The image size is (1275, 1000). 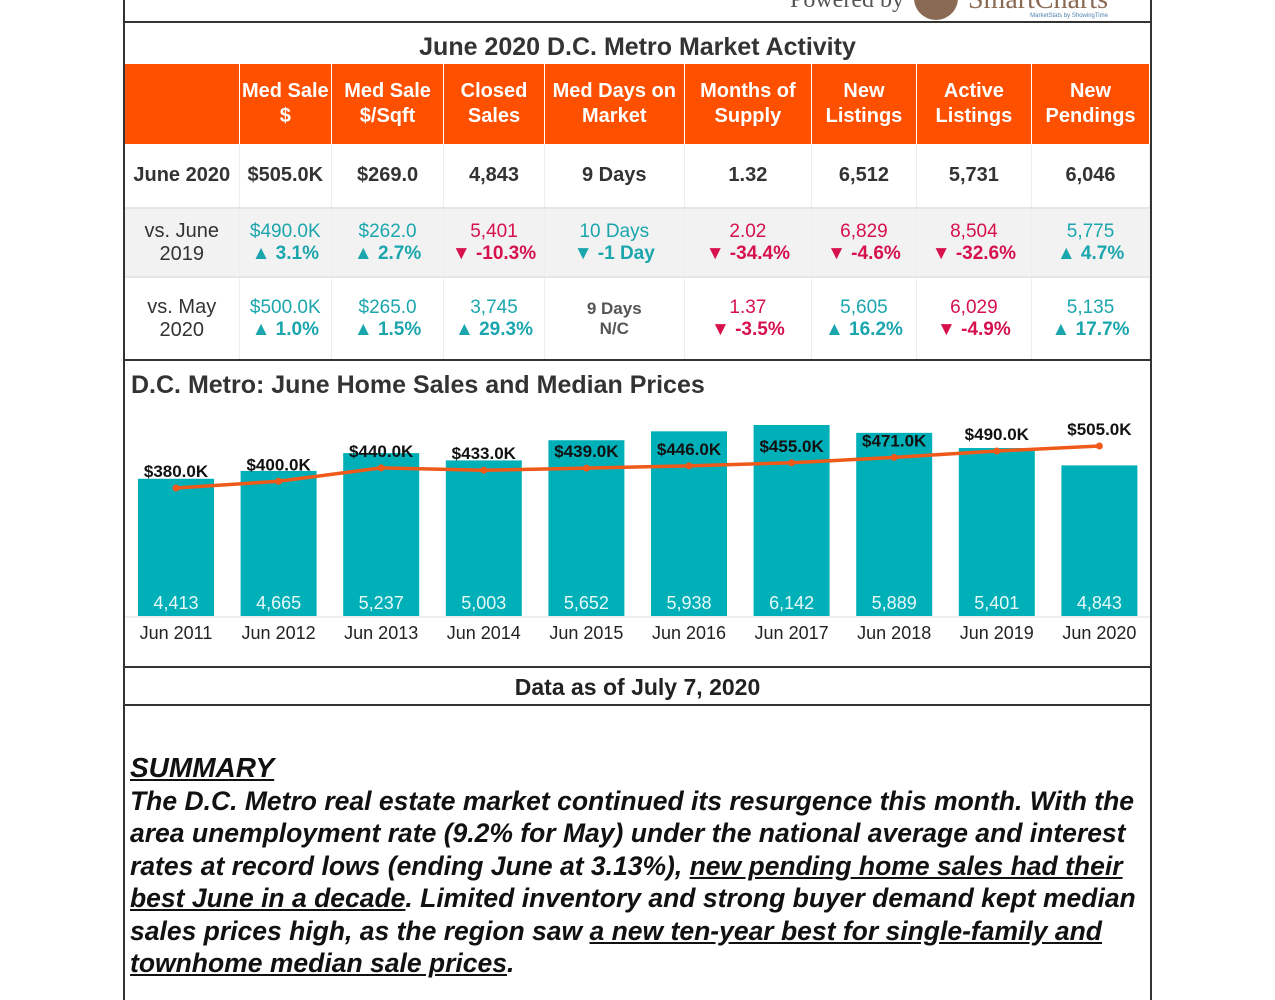 What do you see at coordinates (864, 231) in the screenshot?
I see `cell-value: 6,829` at bounding box center [864, 231].